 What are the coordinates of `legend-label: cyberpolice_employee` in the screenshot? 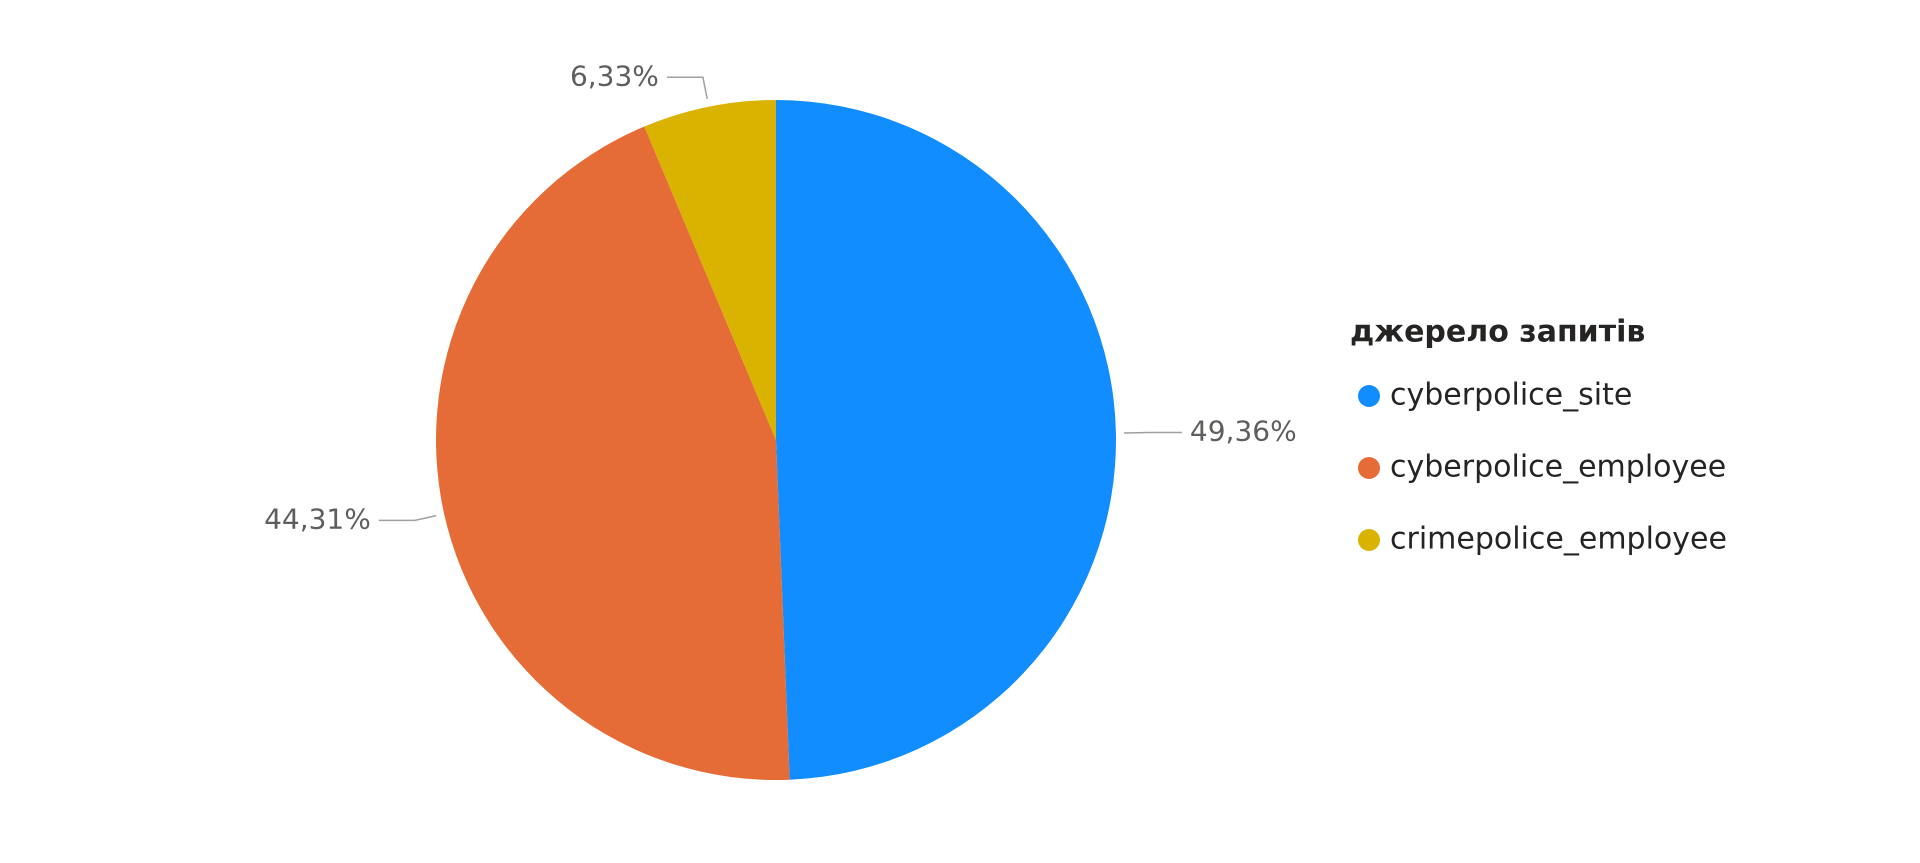 It's located at (1558, 467).